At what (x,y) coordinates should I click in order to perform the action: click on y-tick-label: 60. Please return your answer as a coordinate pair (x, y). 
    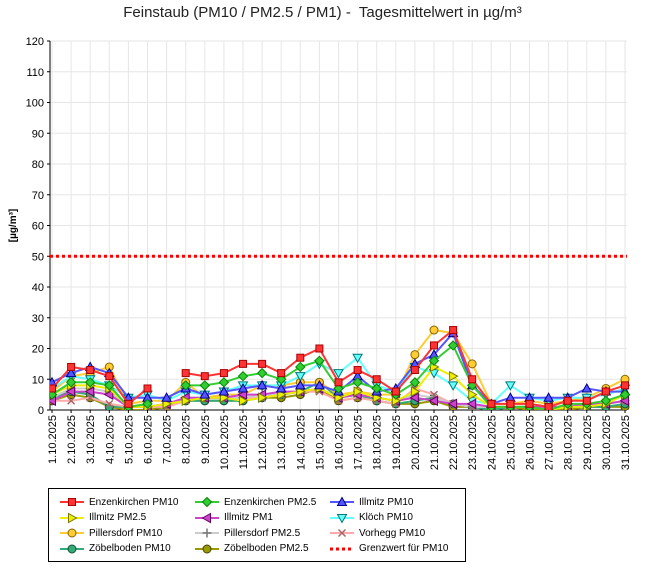
    Looking at the image, I should click on (38, 227).